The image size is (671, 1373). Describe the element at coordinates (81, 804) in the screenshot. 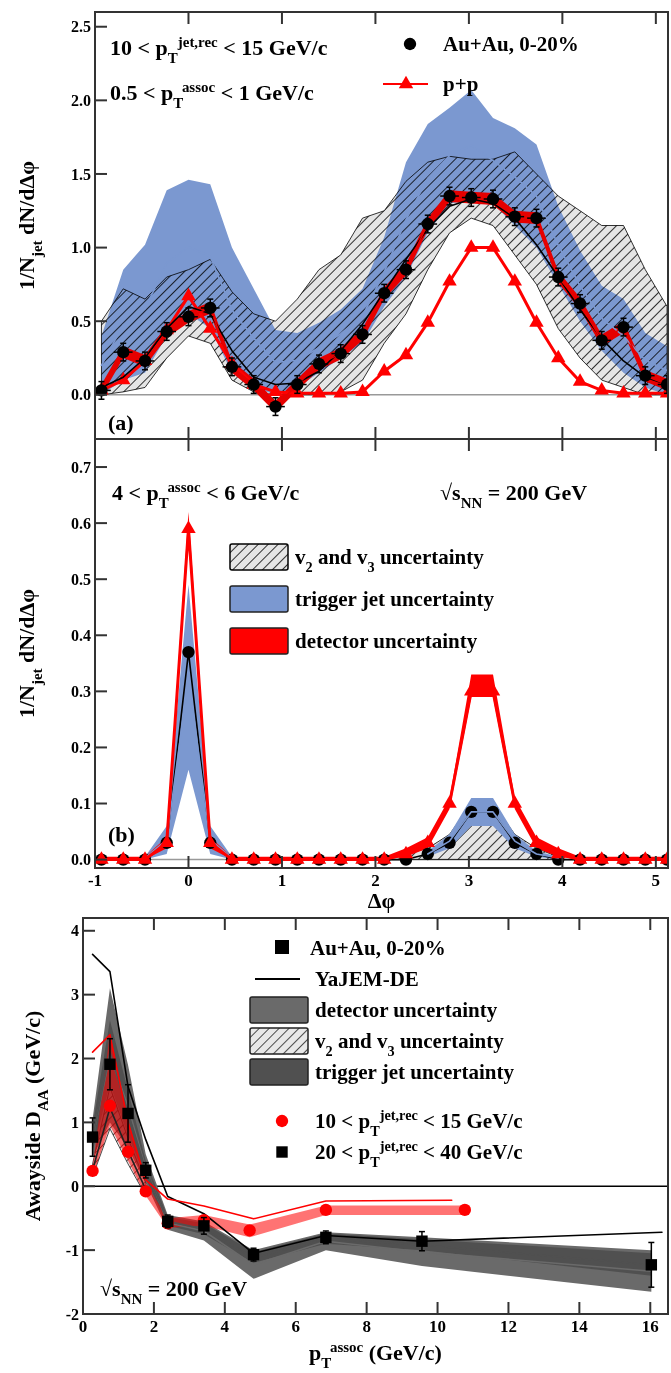

I see `y-tick-label: 0.1` at that location.